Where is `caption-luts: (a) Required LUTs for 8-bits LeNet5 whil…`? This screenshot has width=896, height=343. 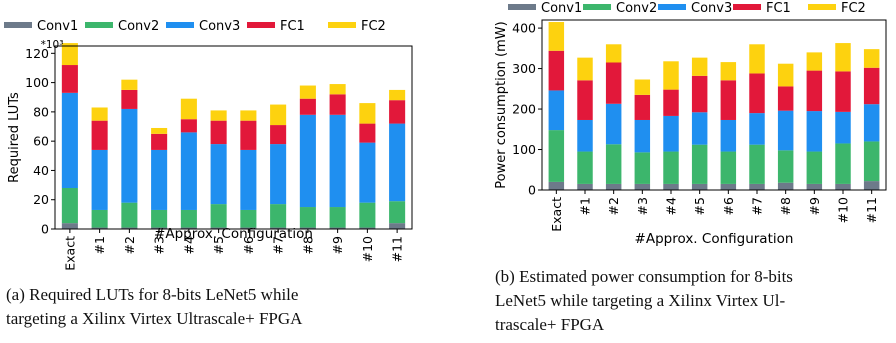 caption-luts: (a) Required LUTs for 8-bits LeNet5 whil… is located at coordinates (154, 306).